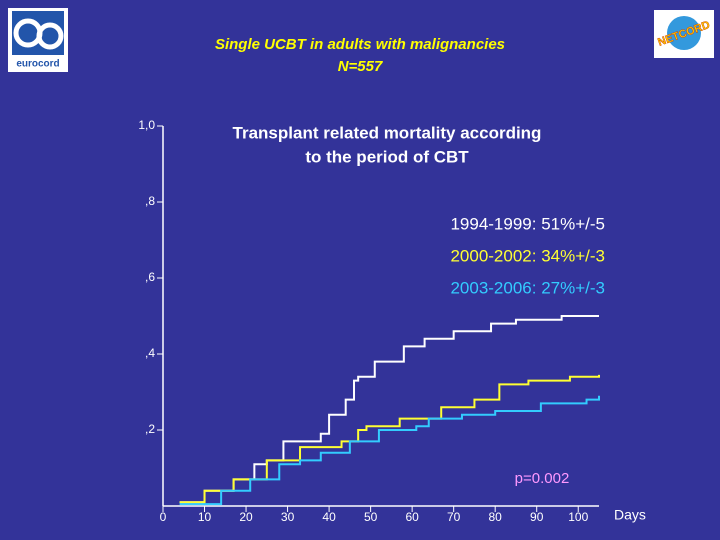 Image resolution: width=720 pixels, height=540 pixels. I want to click on netcord-logo: NETCORD, so click(684, 34).